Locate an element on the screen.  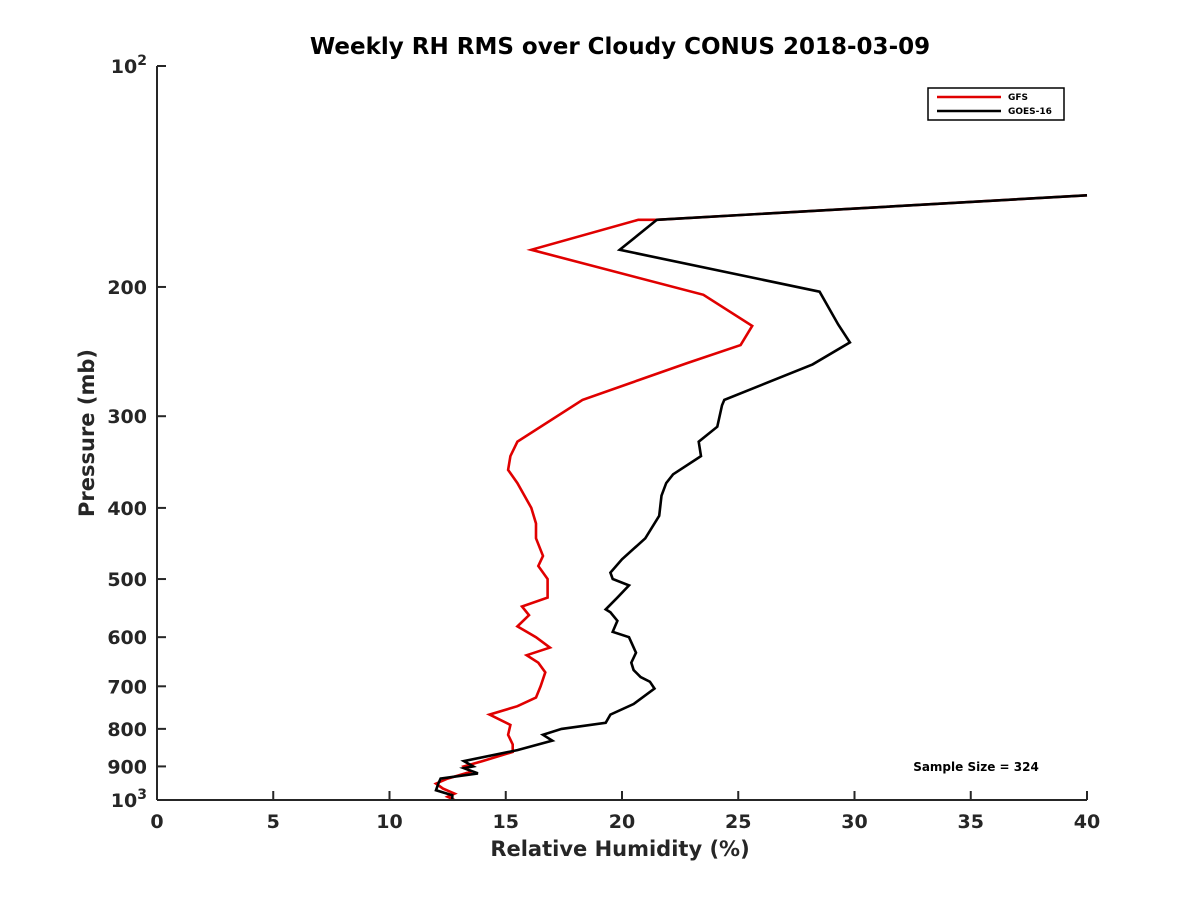
y-tick-label: 600 is located at coordinates (127, 638).